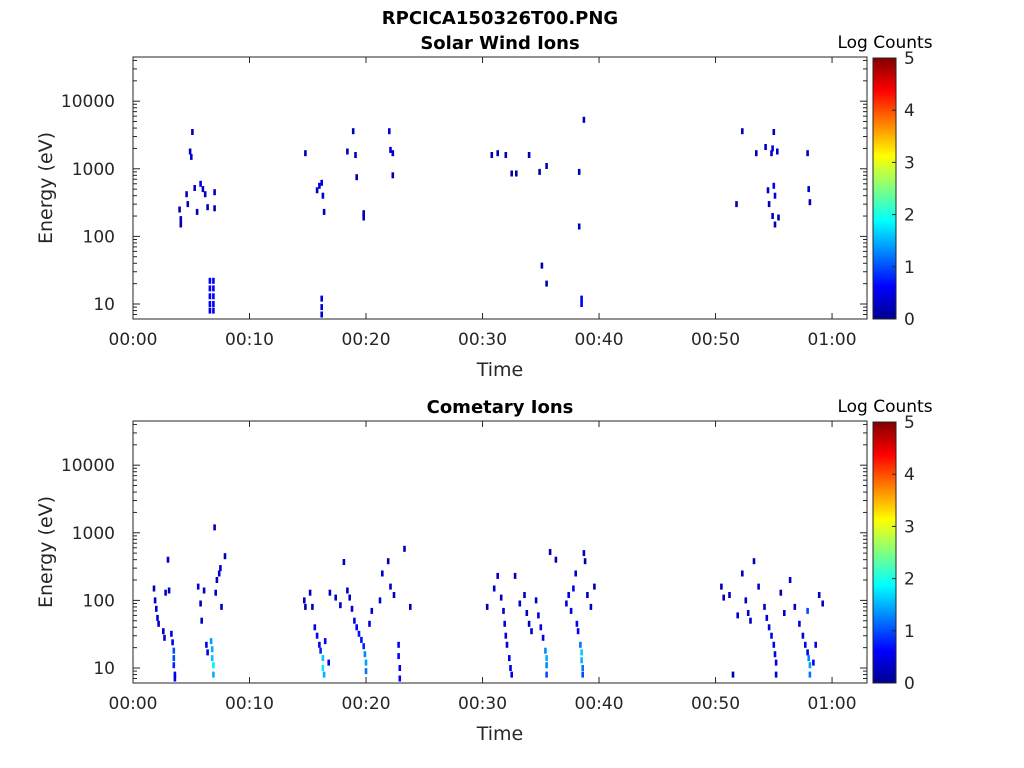 This screenshot has height=768, width=1024. I want to click on figure-title: RPCICA150326T00.PNG, so click(500, 18).